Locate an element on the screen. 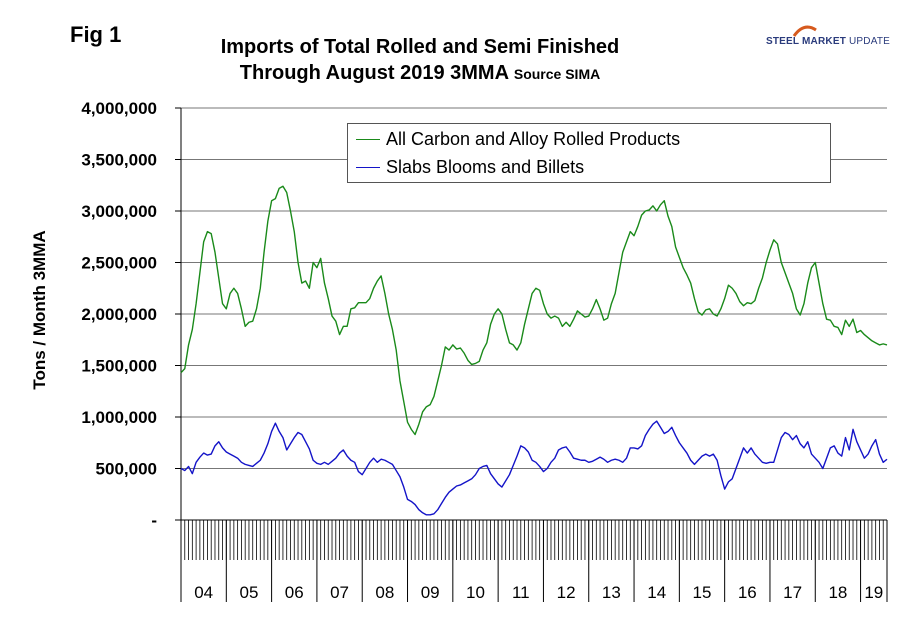 The width and height of the screenshot is (910, 622). x-tick-label: 14 is located at coordinates (656, 592).